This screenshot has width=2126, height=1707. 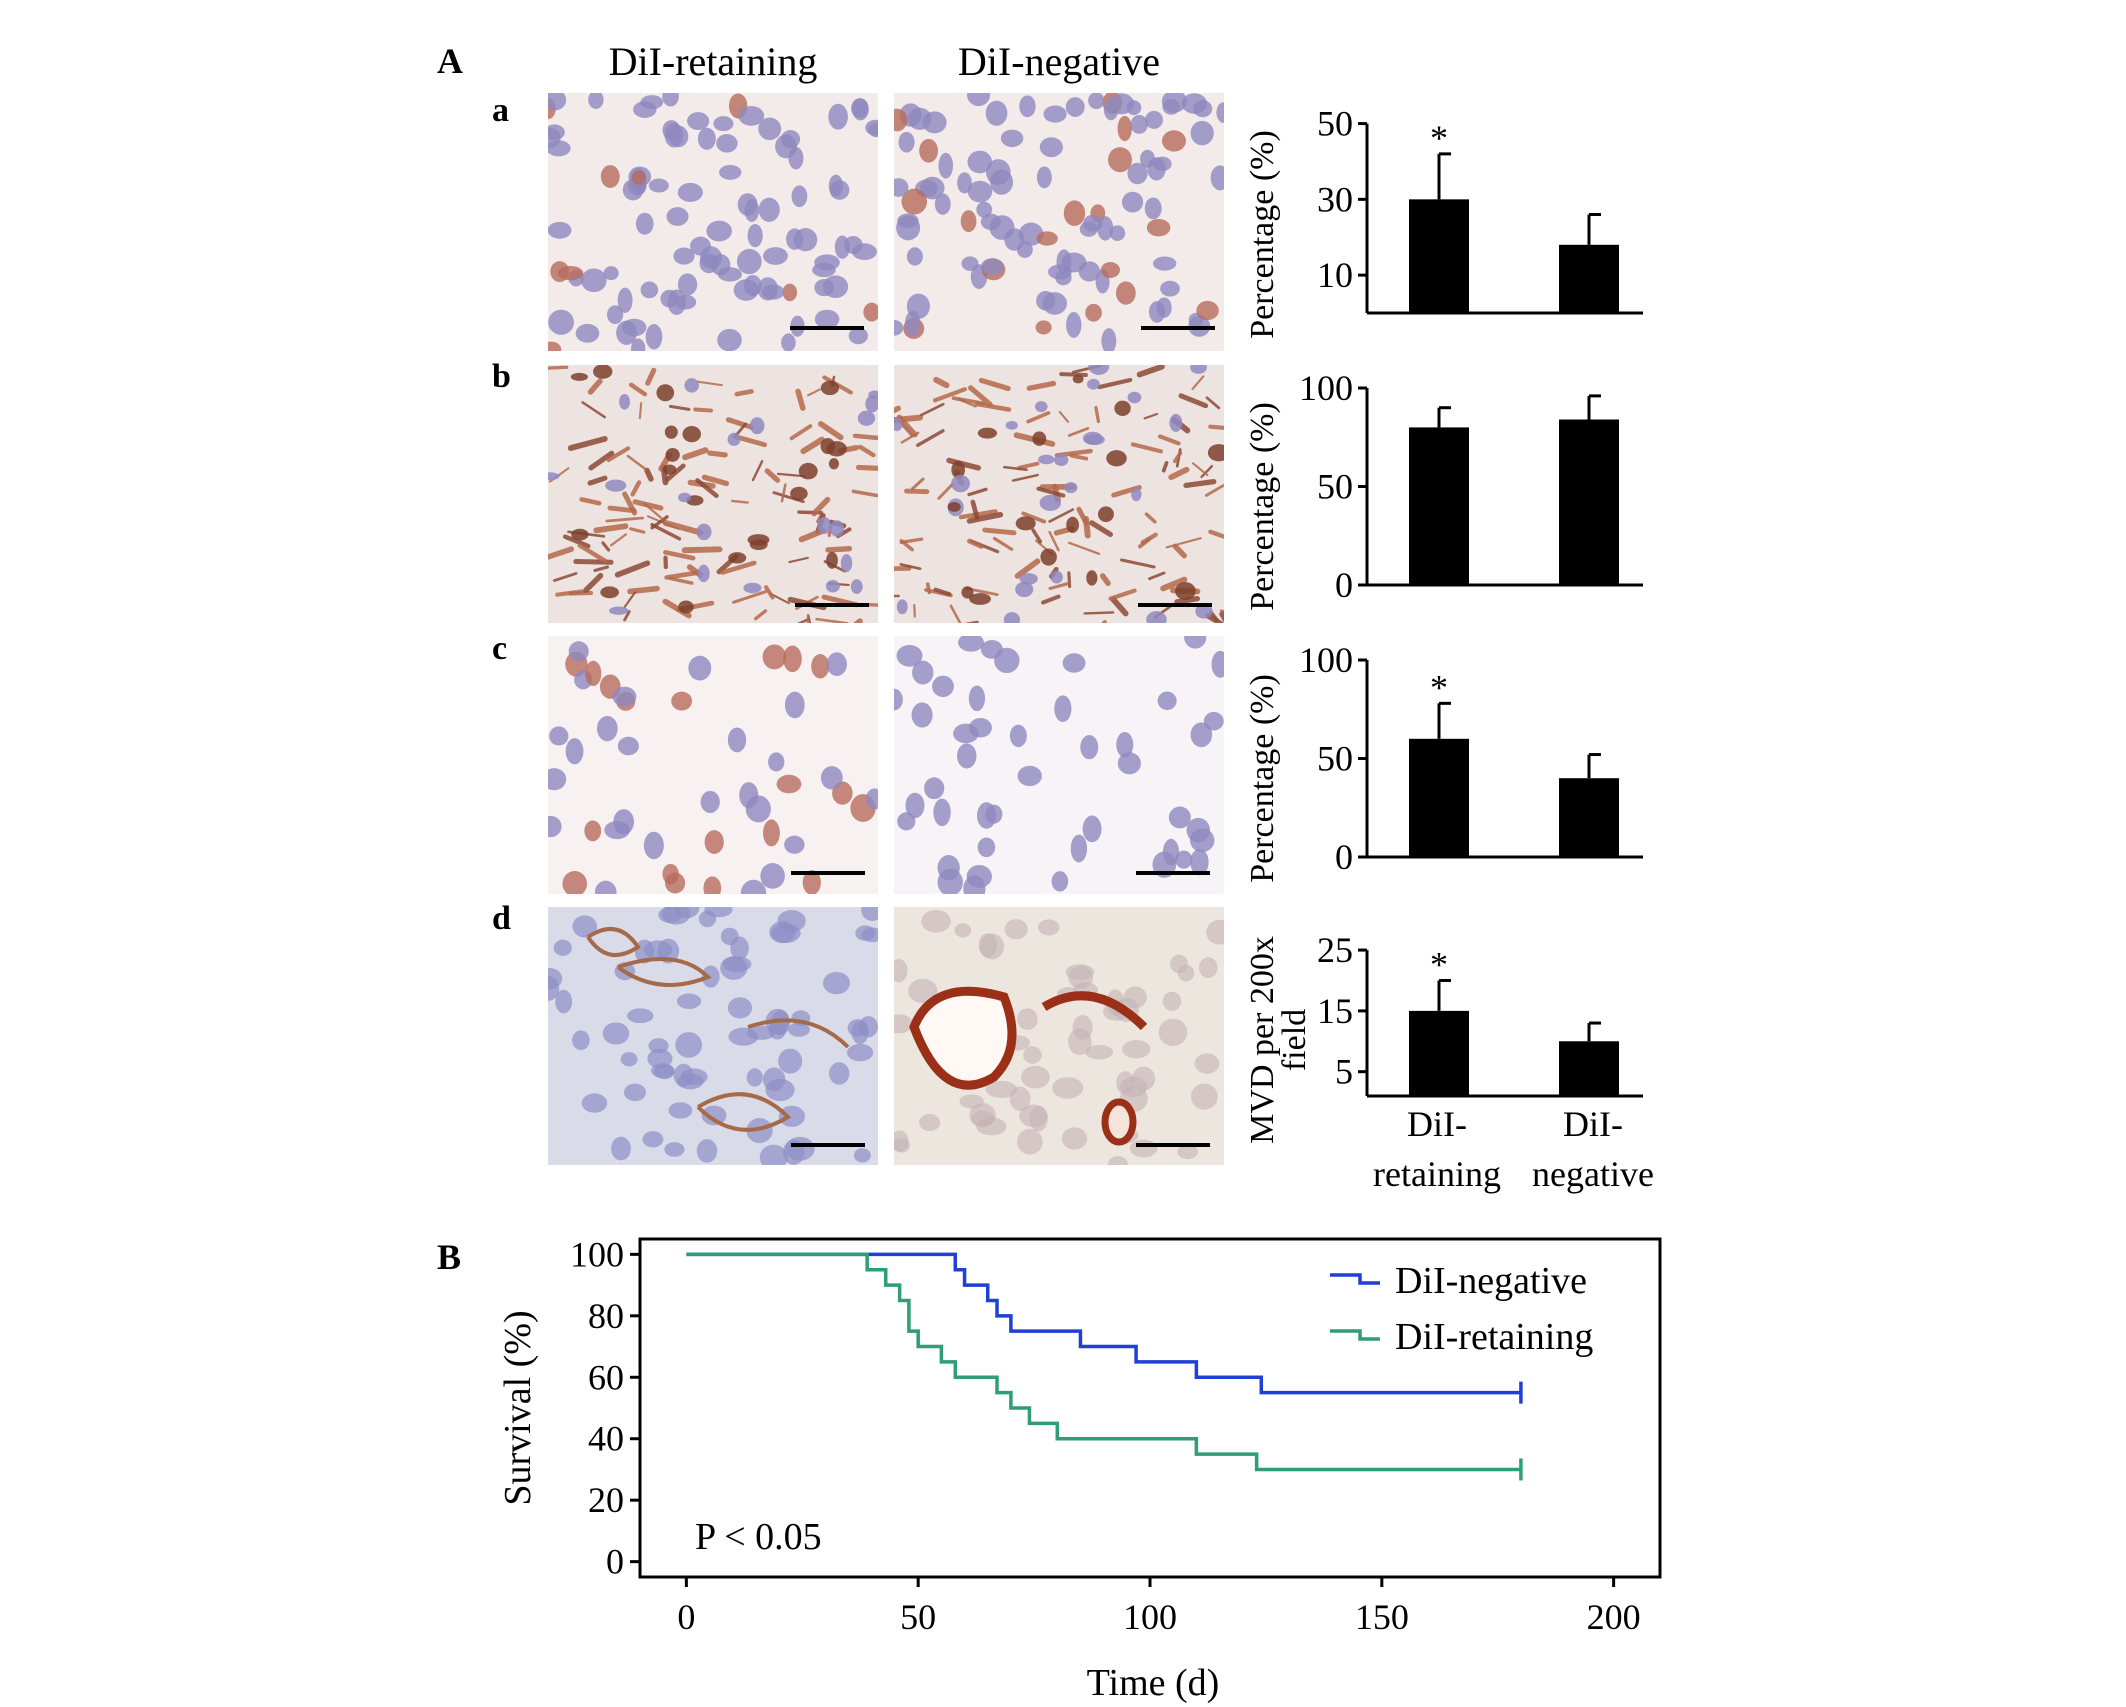 What do you see at coordinates (1439, 964) in the screenshot?
I see `significance-marker: *` at bounding box center [1439, 964].